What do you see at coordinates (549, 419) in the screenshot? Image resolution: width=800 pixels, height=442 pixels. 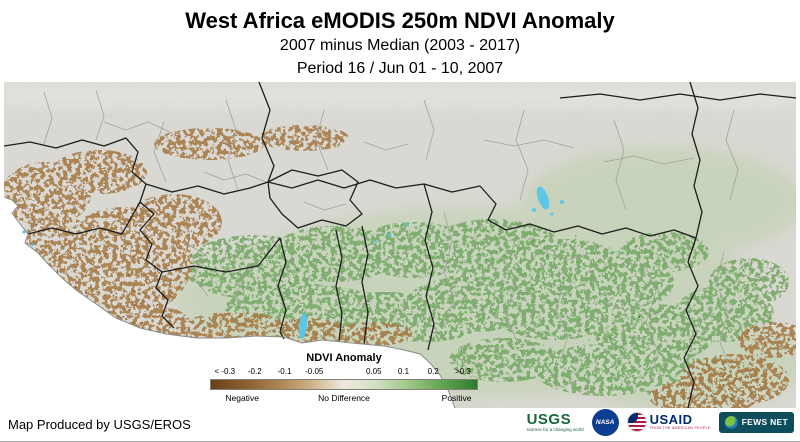 I see `usgs-logo-text: USGS` at bounding box center [549, 419].